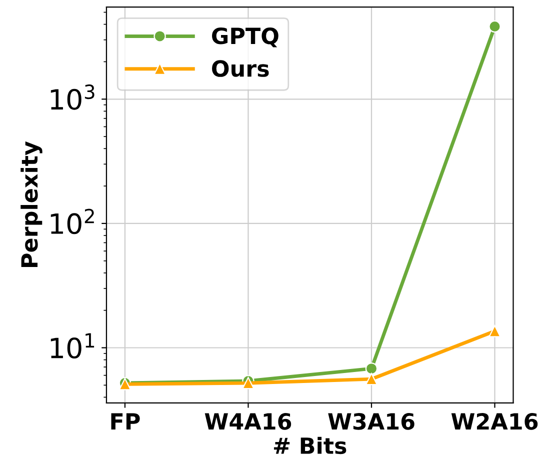 This screenshot has height=474, width=546. Describe the element at coordinates (72, 221) in the screenshot. I see `y-tick-label: 10$^{2}$` at that location.